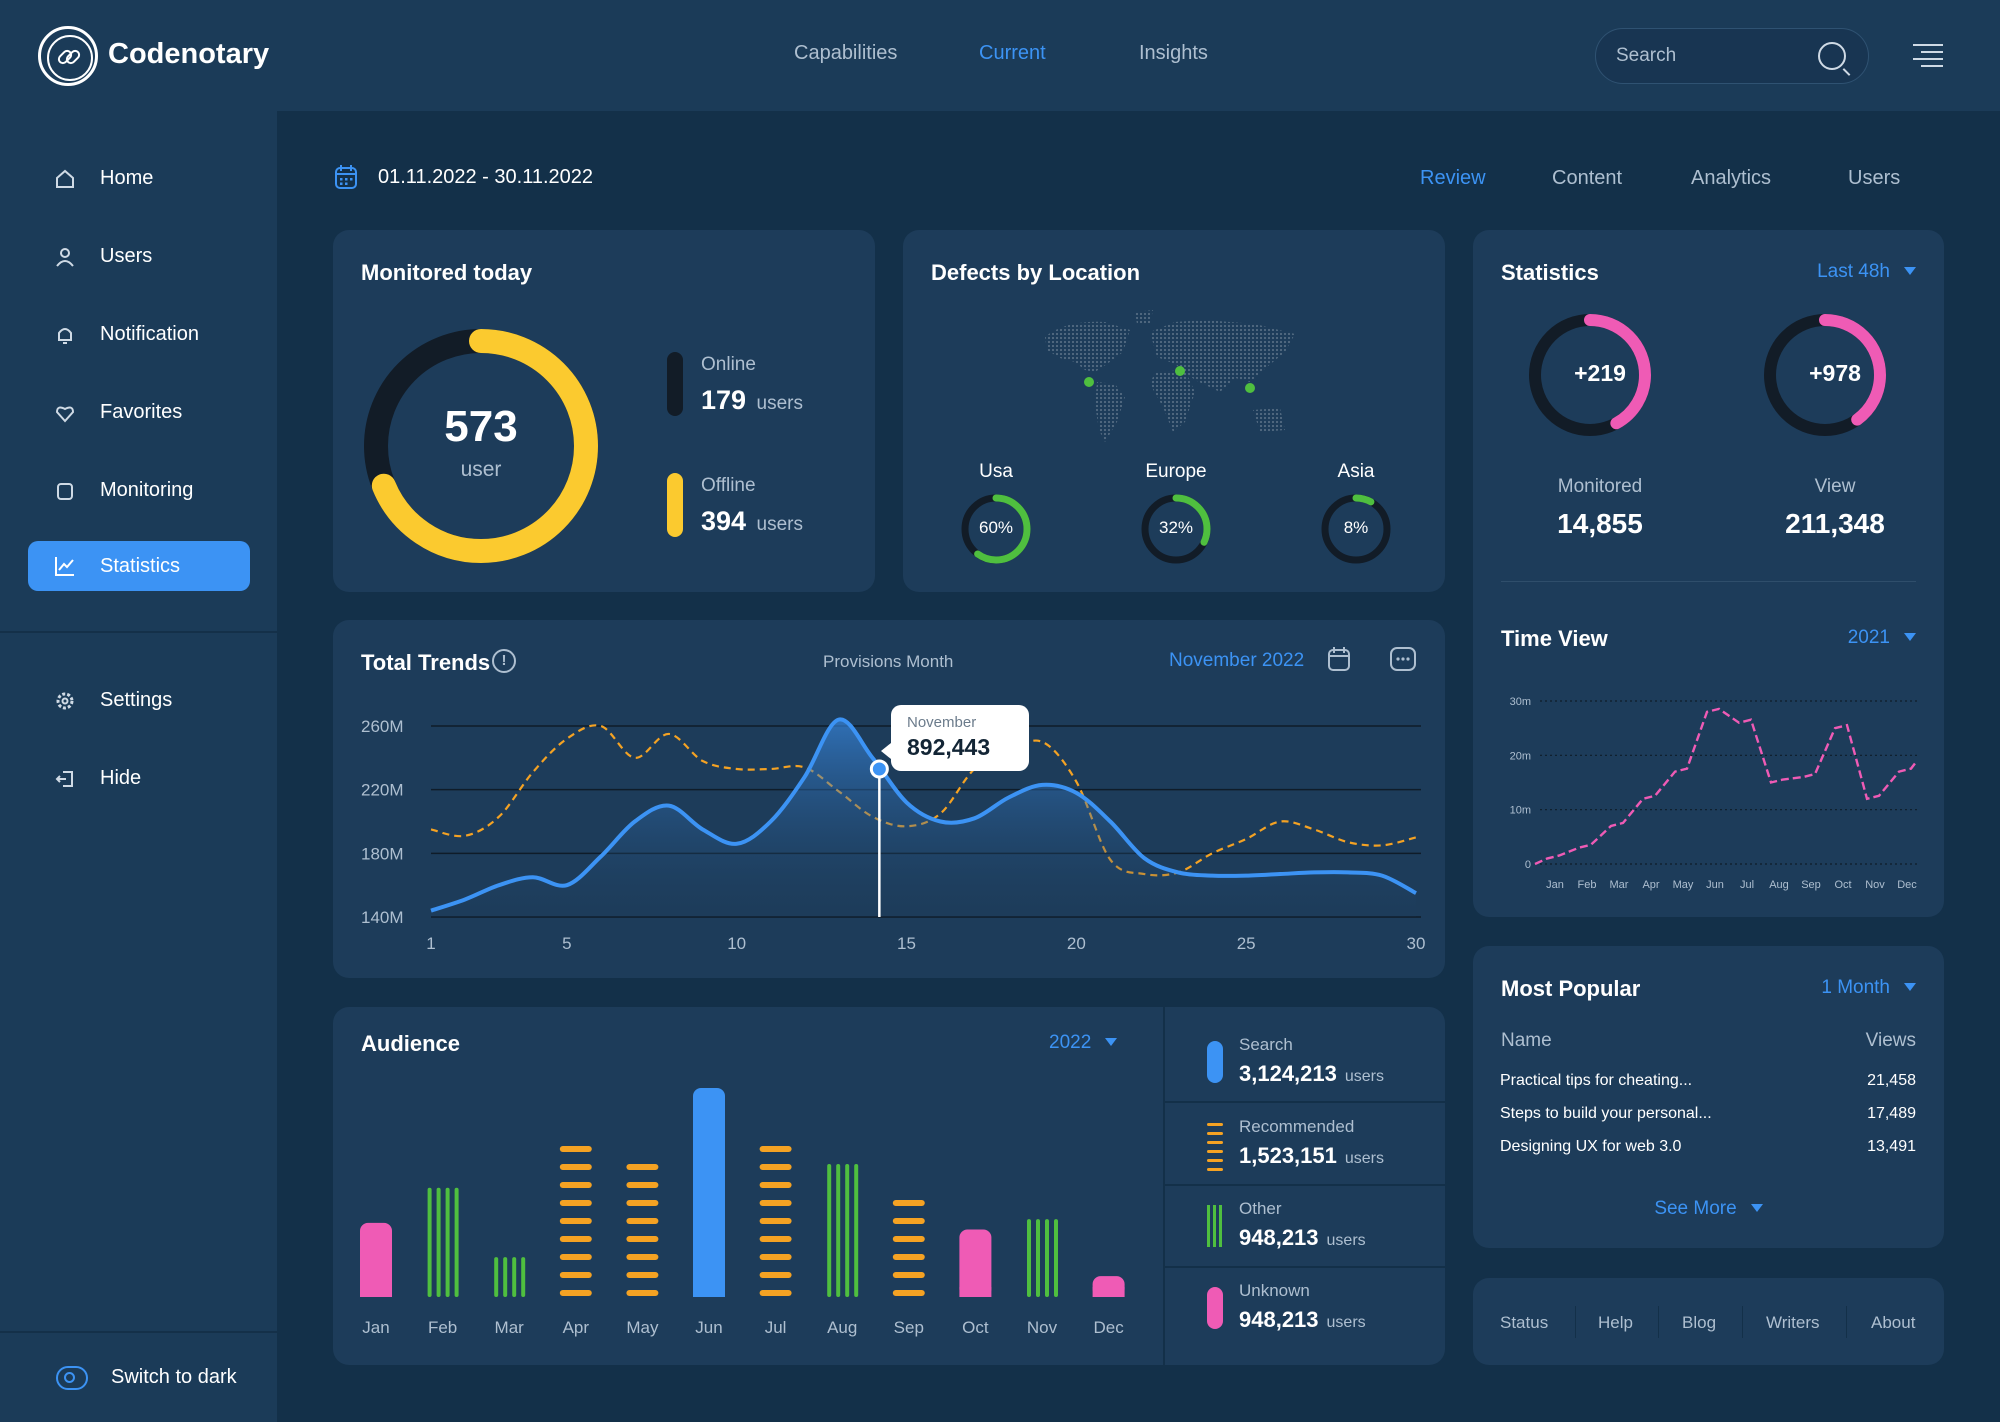 The width and height of the screenshot is (2000, 1422). Describe the element at coordinates (1554, 638) in the screenshot. I see `card-title: Time View` at that location.